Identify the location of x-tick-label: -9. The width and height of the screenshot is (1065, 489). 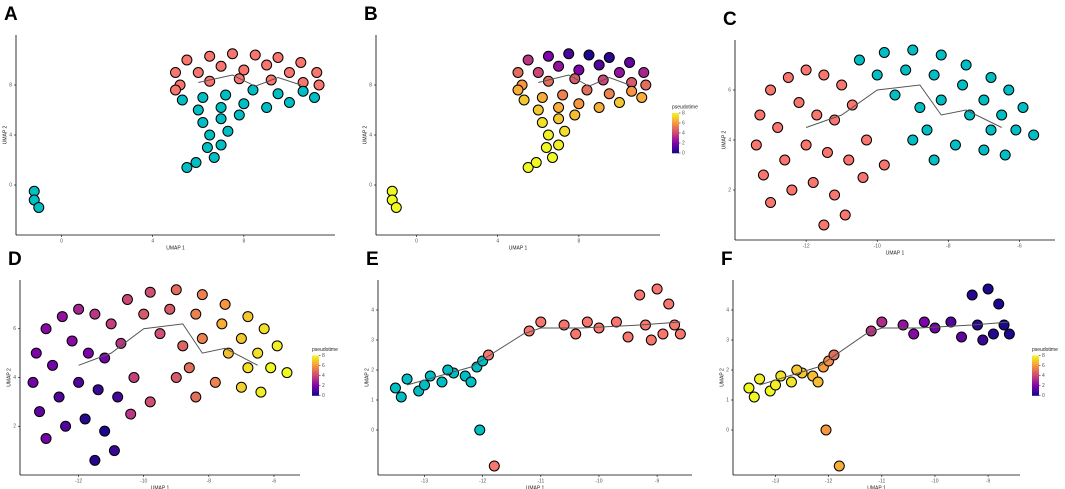
(657, 481).